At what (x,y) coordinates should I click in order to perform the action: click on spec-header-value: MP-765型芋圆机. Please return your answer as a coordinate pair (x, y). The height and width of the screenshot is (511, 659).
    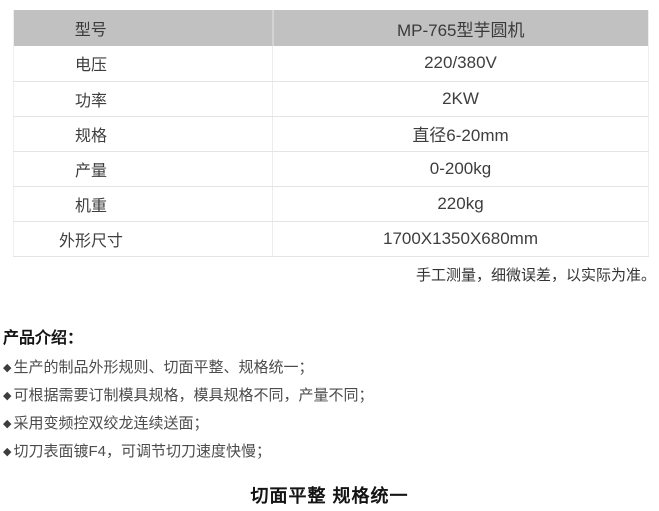
    Looking at the image, I should click on (460, 28).